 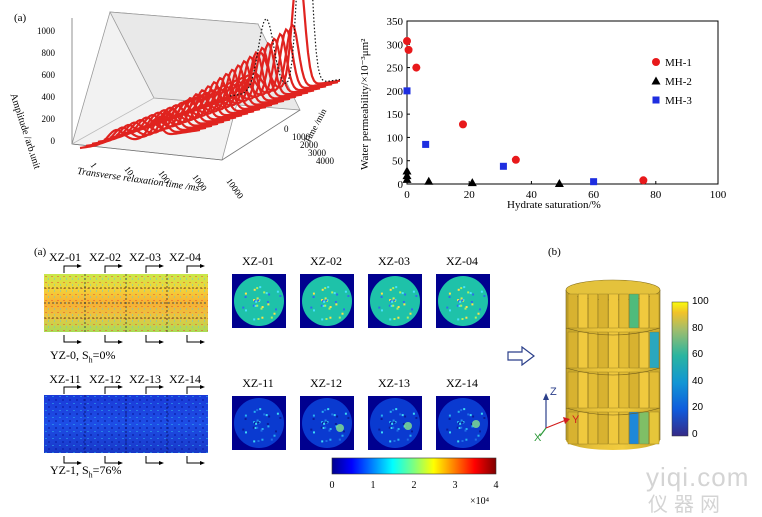 I want to click on section-label: XZ-13, so click(x=145, y=379).